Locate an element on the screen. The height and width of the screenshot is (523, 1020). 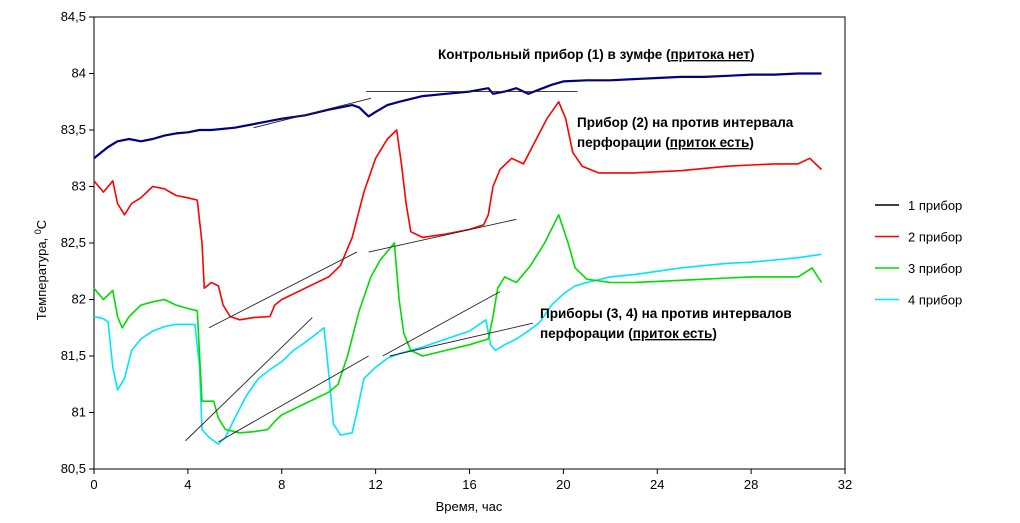
y-axis-label: Температура, 0C is located at coordinates (41, 270).